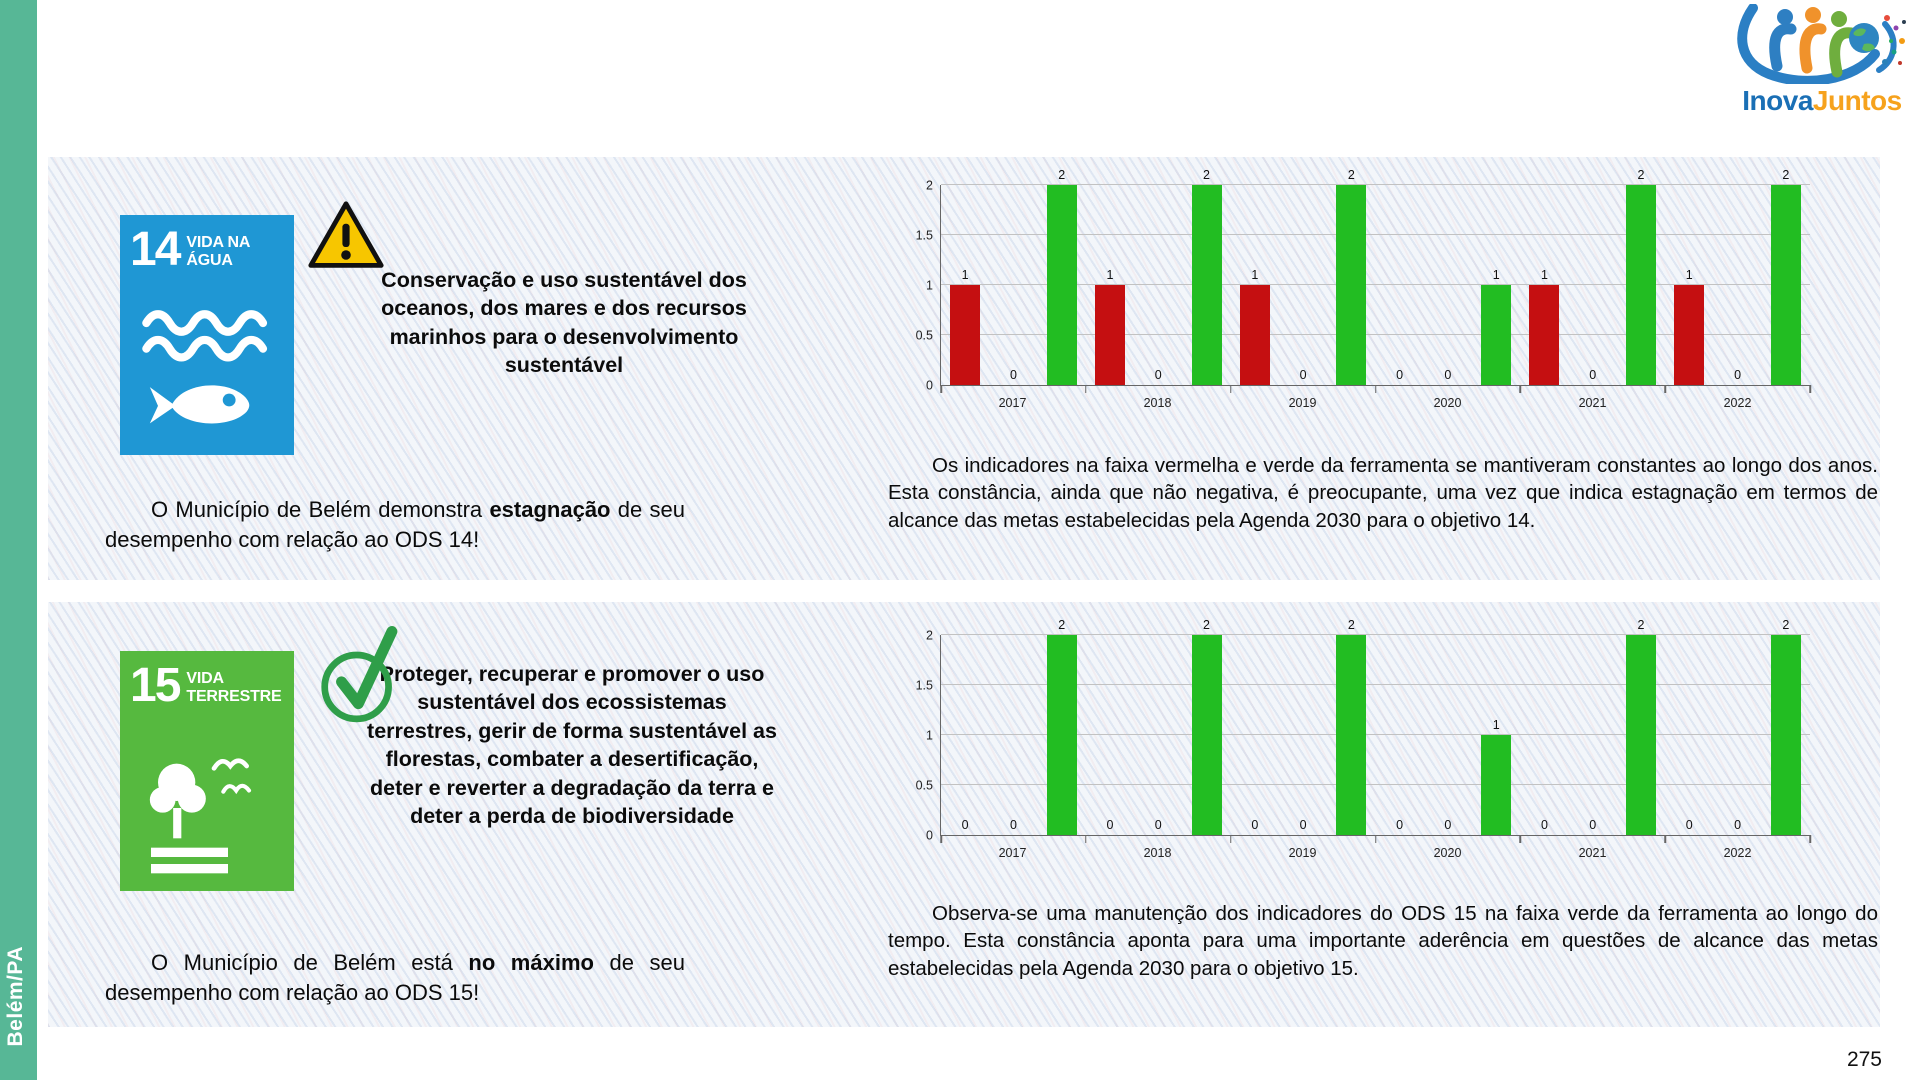  What do you see at coordinates (1013, 726) in the screenshot?
I see `year-group-2017: 0 0 2` at bounding box center [1013, 726].